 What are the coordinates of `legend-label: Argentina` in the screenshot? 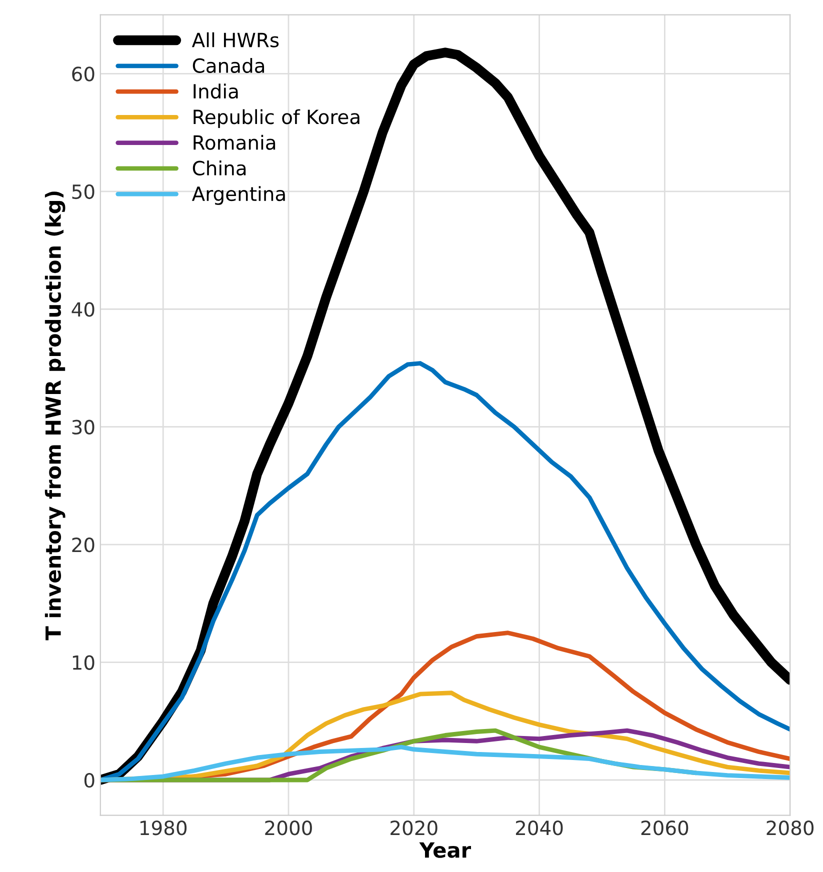 It's located at (238, 195).